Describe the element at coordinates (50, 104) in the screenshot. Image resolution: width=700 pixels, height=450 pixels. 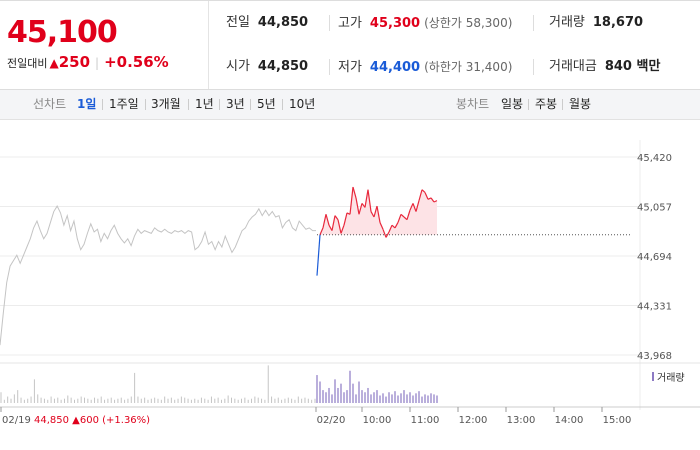
I see `line-chart-label: 선차트` at that location.